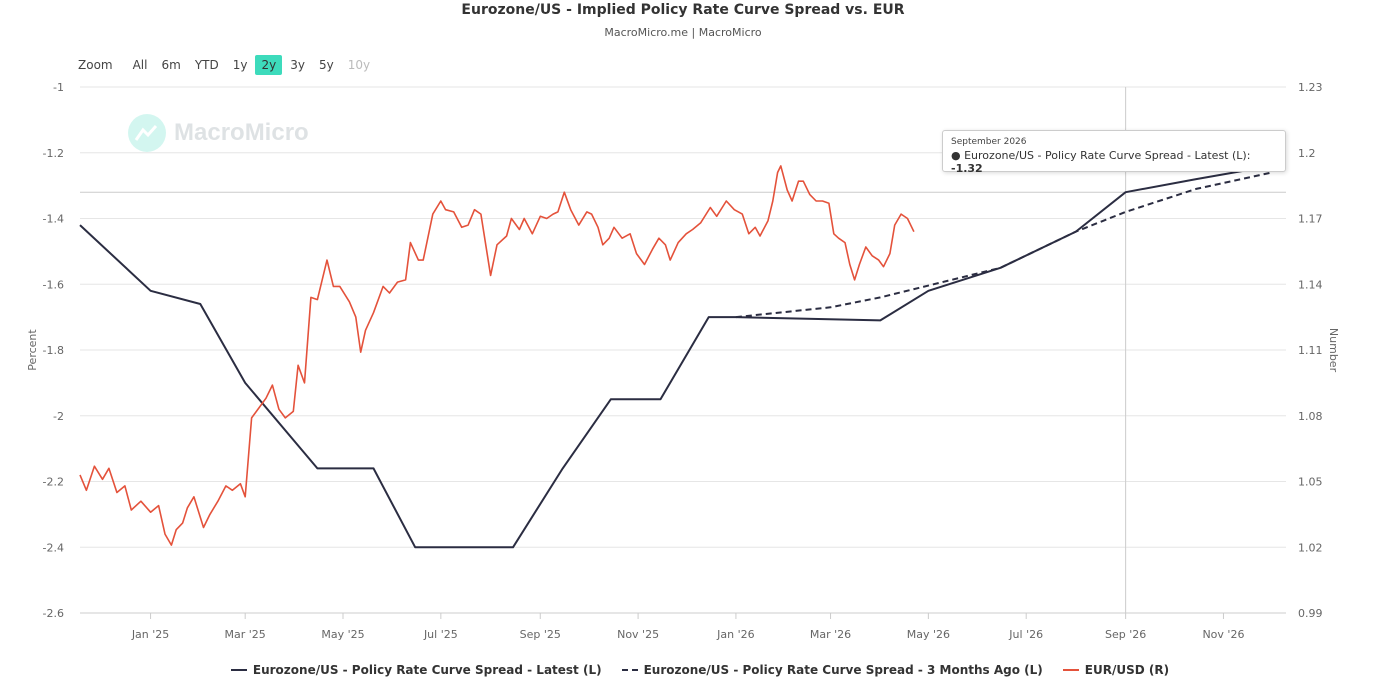 The height and width of the screenshot is (696, 1400). I want to click on right-tick-label: 1.02, so click(1310, 547).